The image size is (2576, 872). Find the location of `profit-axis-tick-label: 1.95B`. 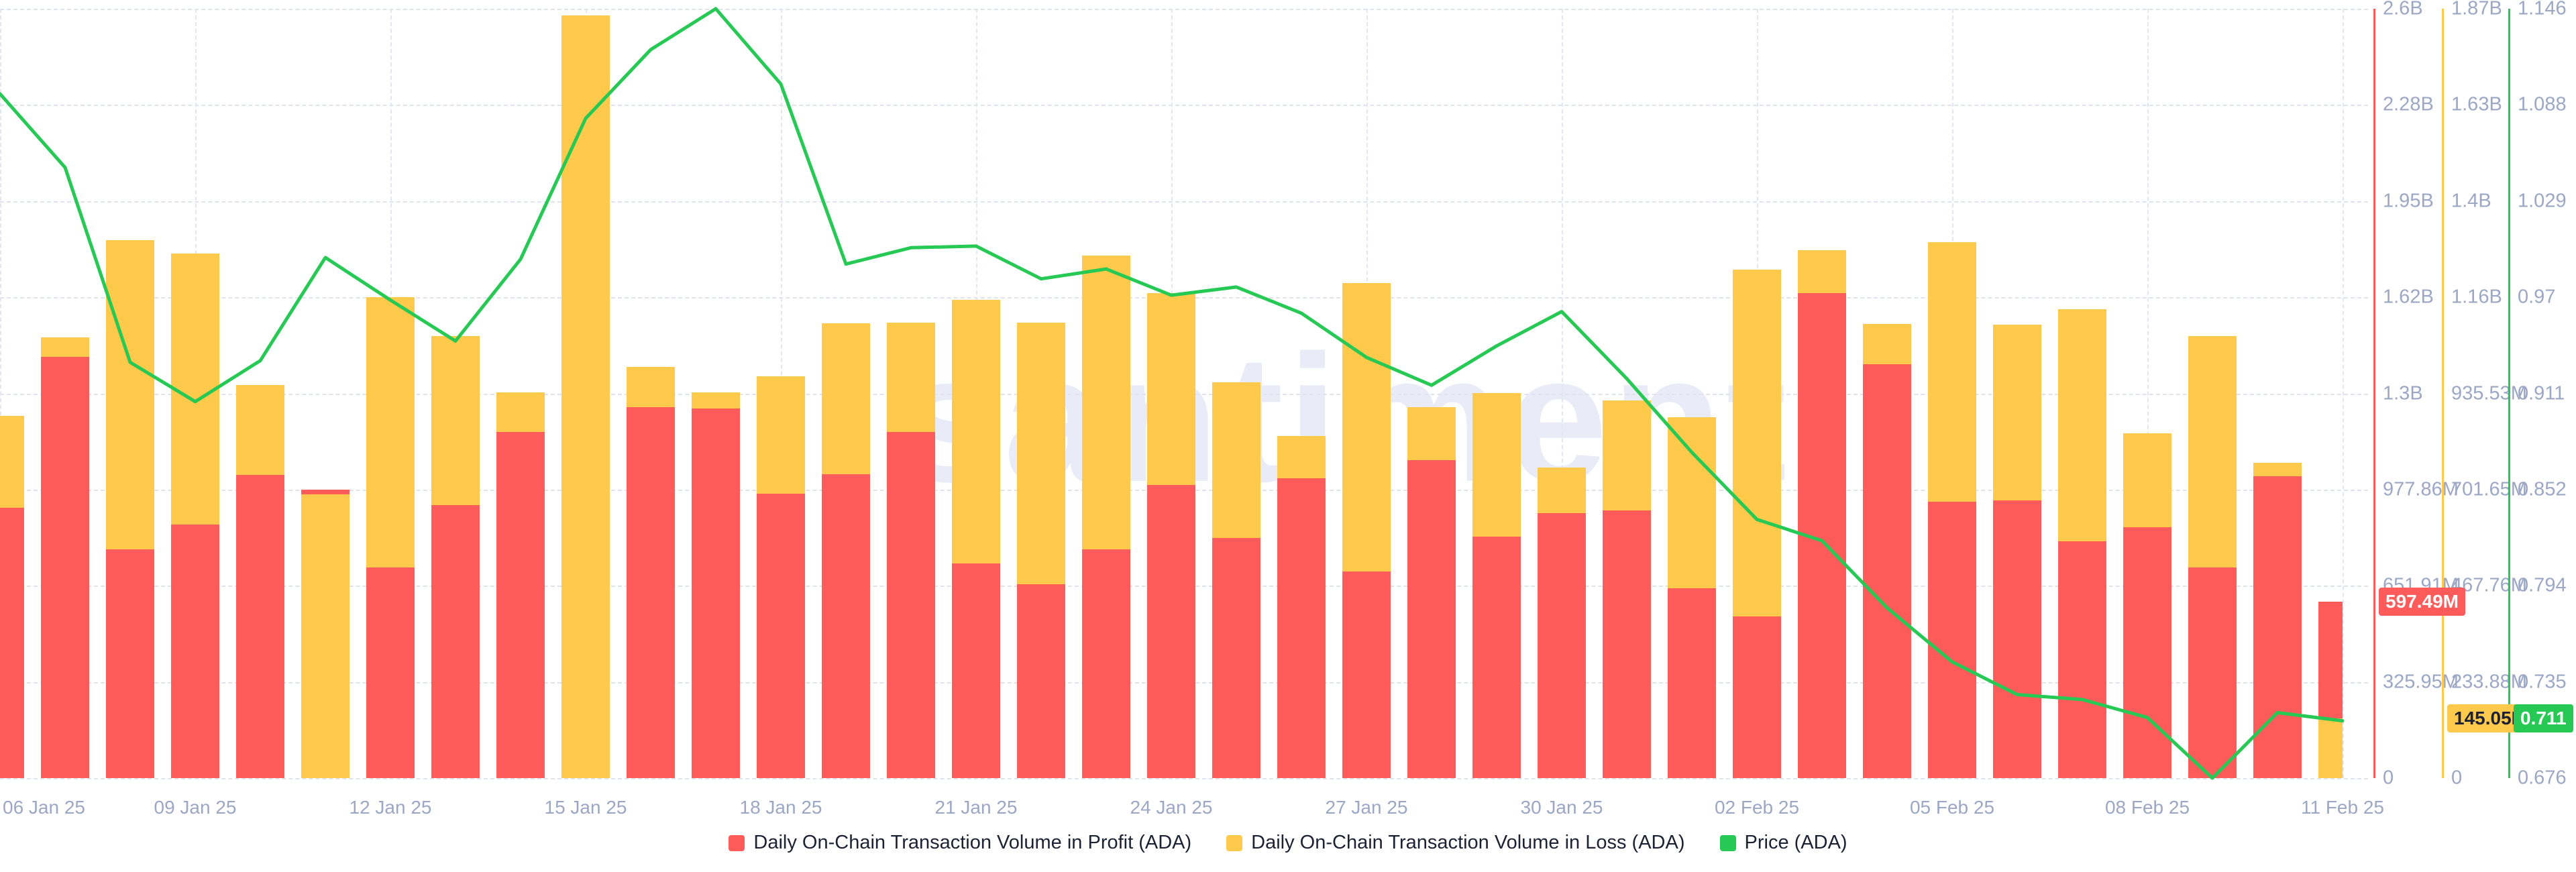

profit-axis-tick-label: 1.95B is located at coordinates (2408, 201).